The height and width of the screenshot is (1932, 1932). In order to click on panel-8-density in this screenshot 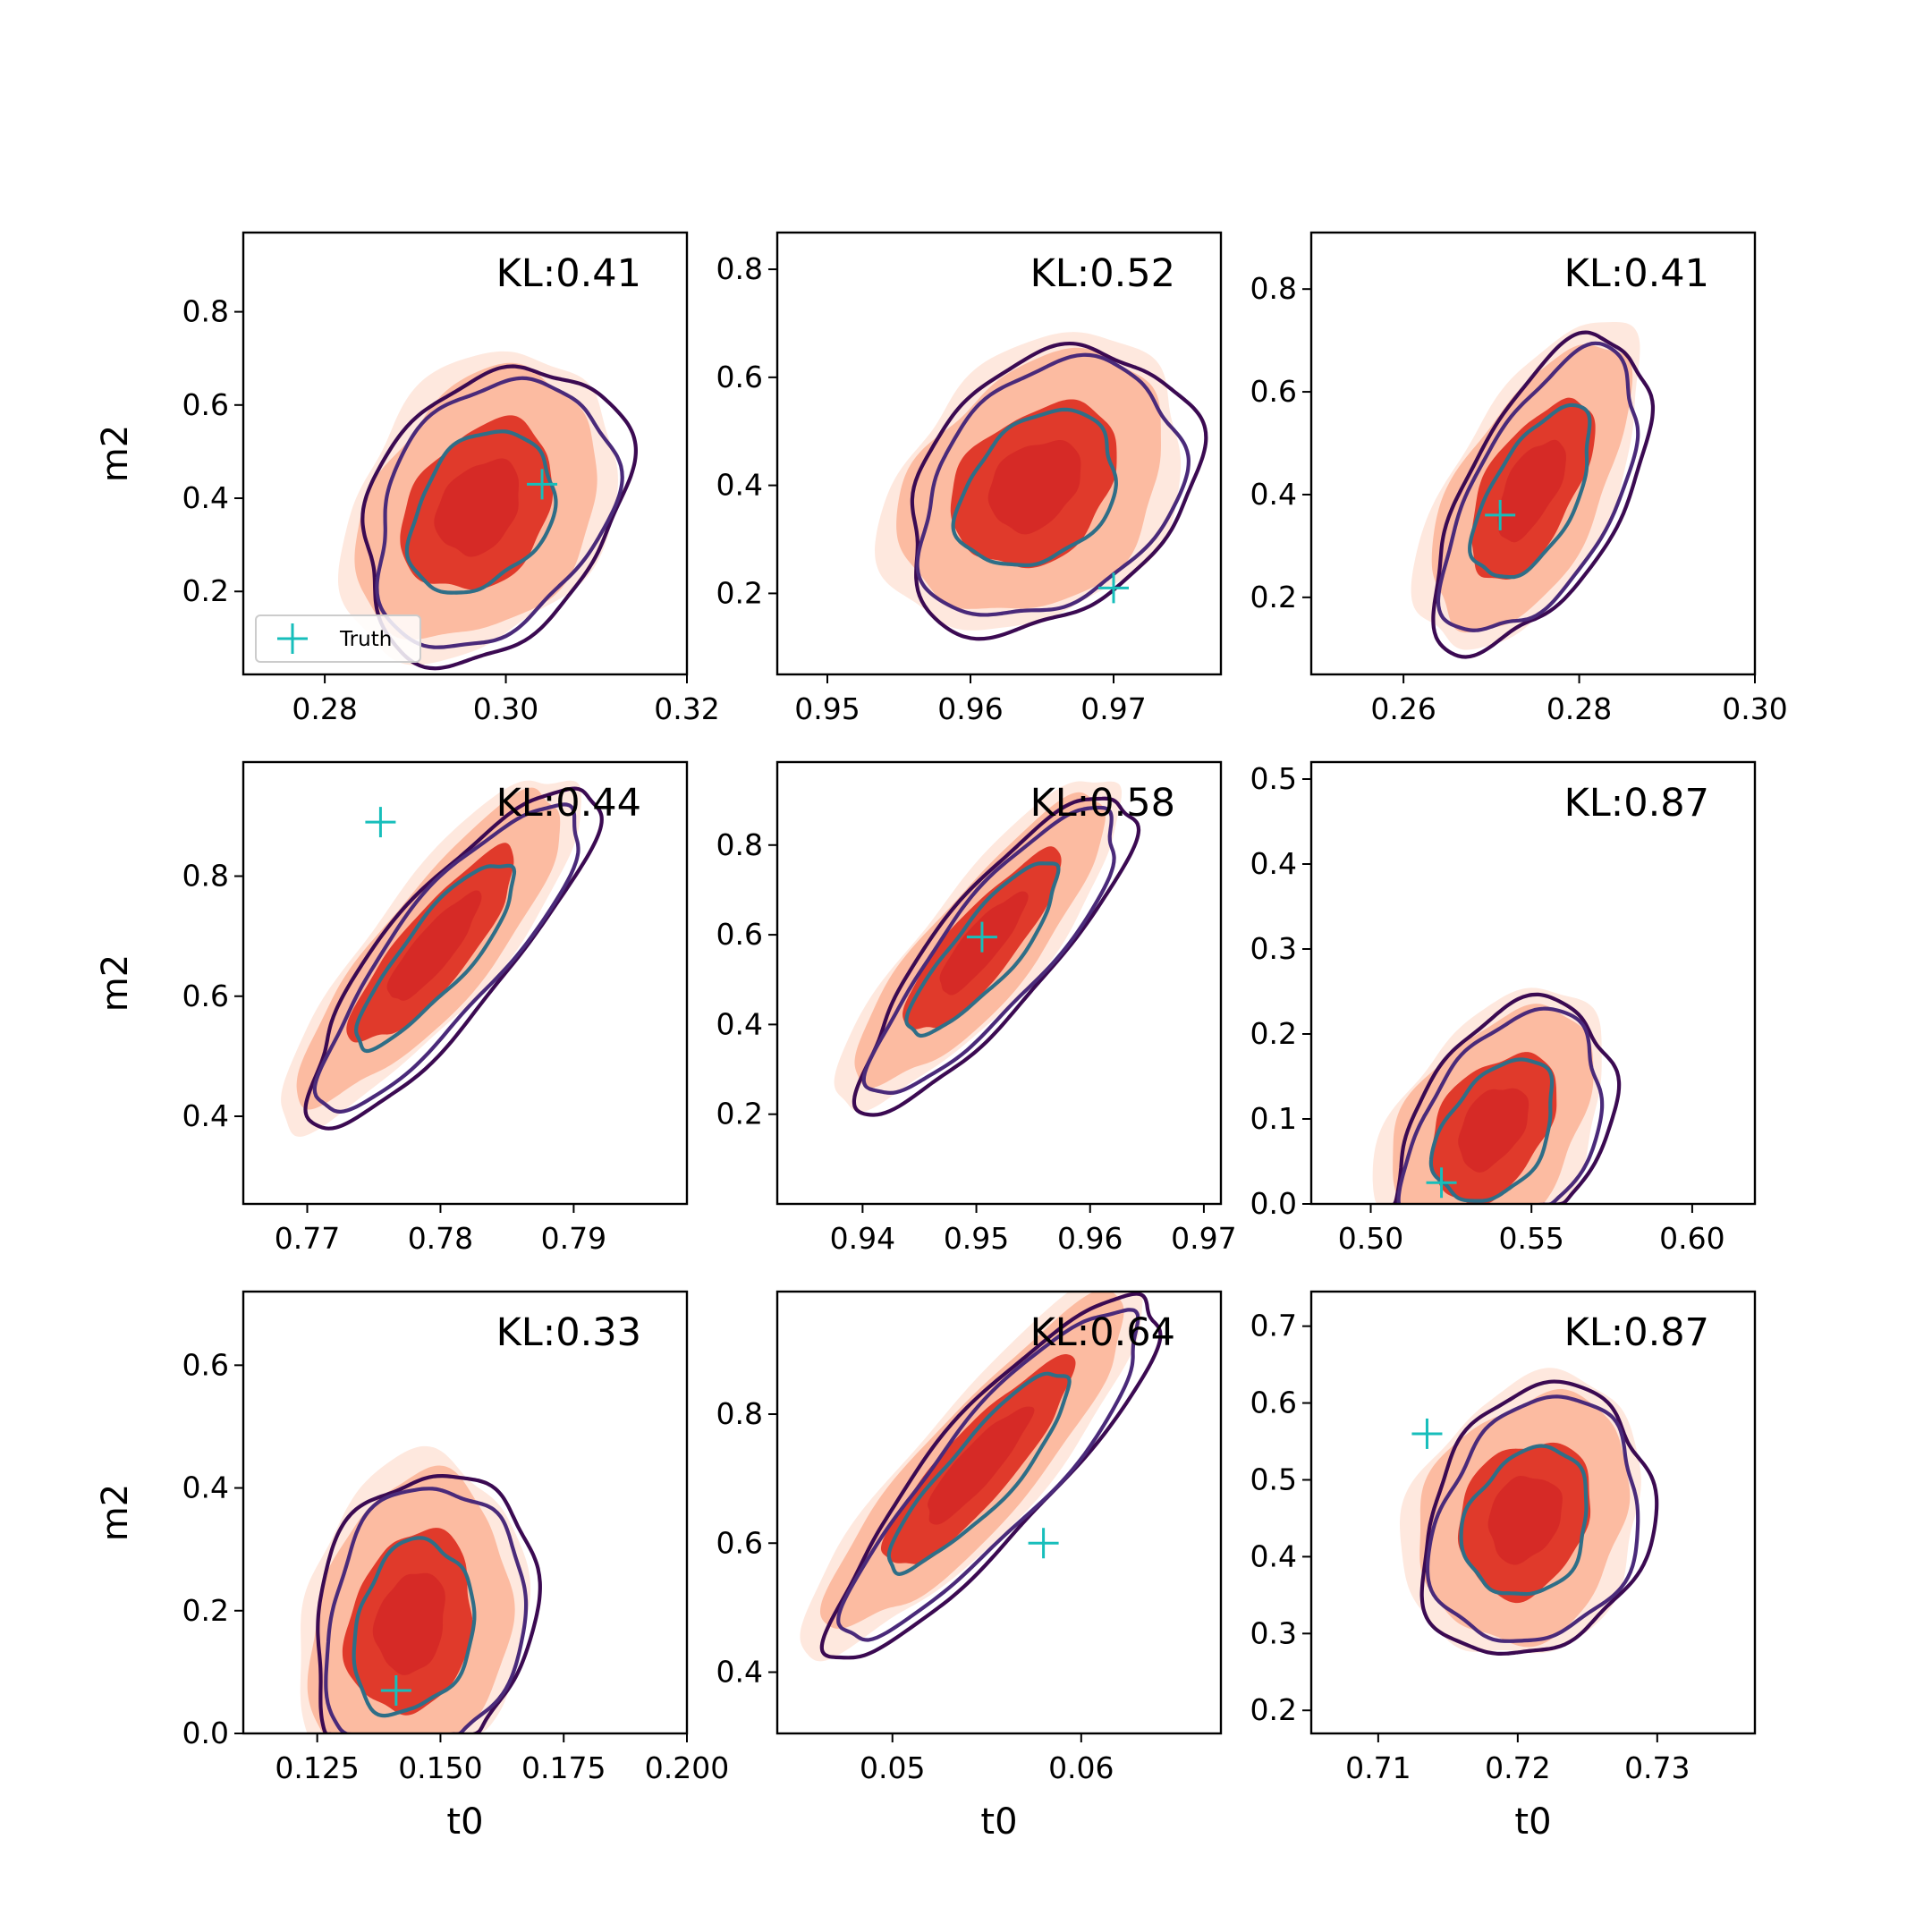, I will do `click(1529, 1512)`.